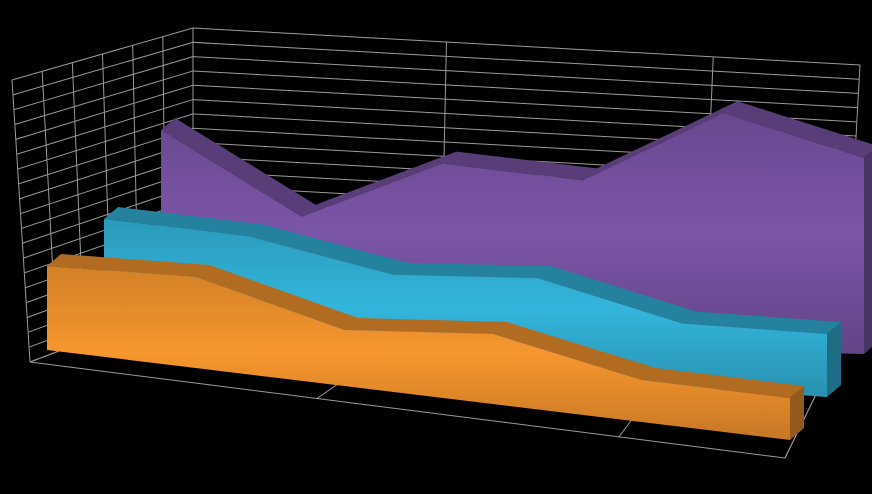 The height and width of the screenshot is (494, 872). I want to click on wall-line, so click(21, 221).